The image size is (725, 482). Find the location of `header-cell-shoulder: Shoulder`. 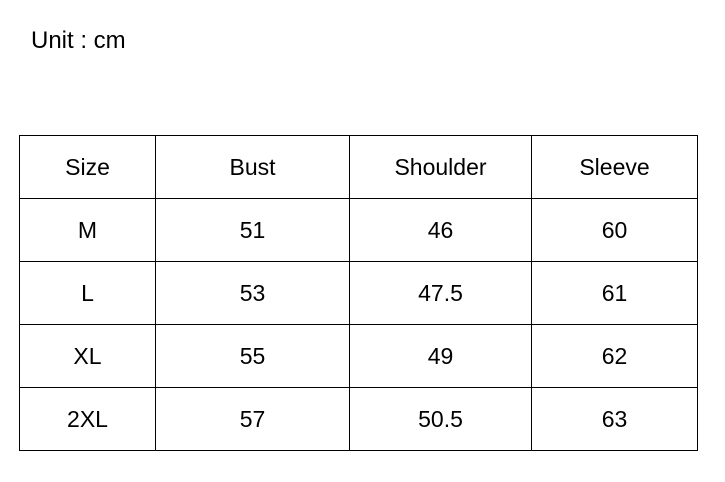

header-cell-shoulder: Shoulder is located at coordinates (440, 167).